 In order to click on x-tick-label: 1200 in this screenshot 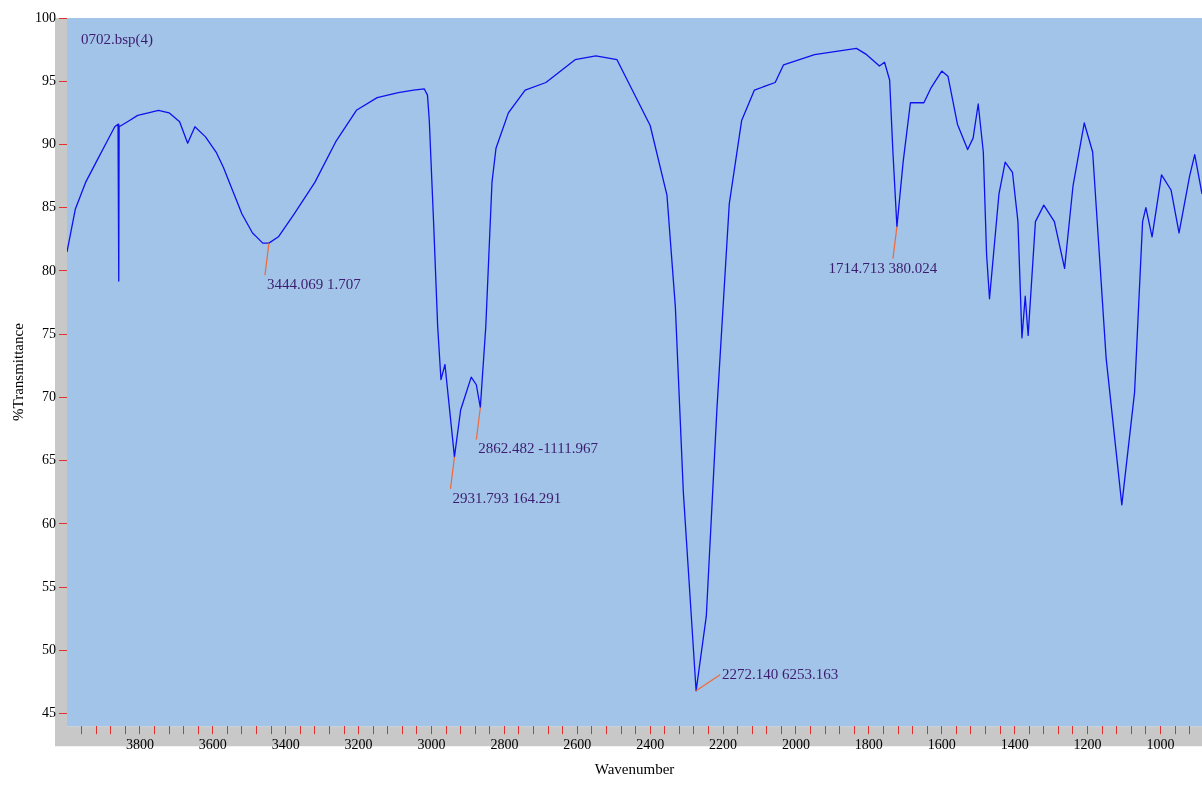, I will do `click(1087, 745)`.